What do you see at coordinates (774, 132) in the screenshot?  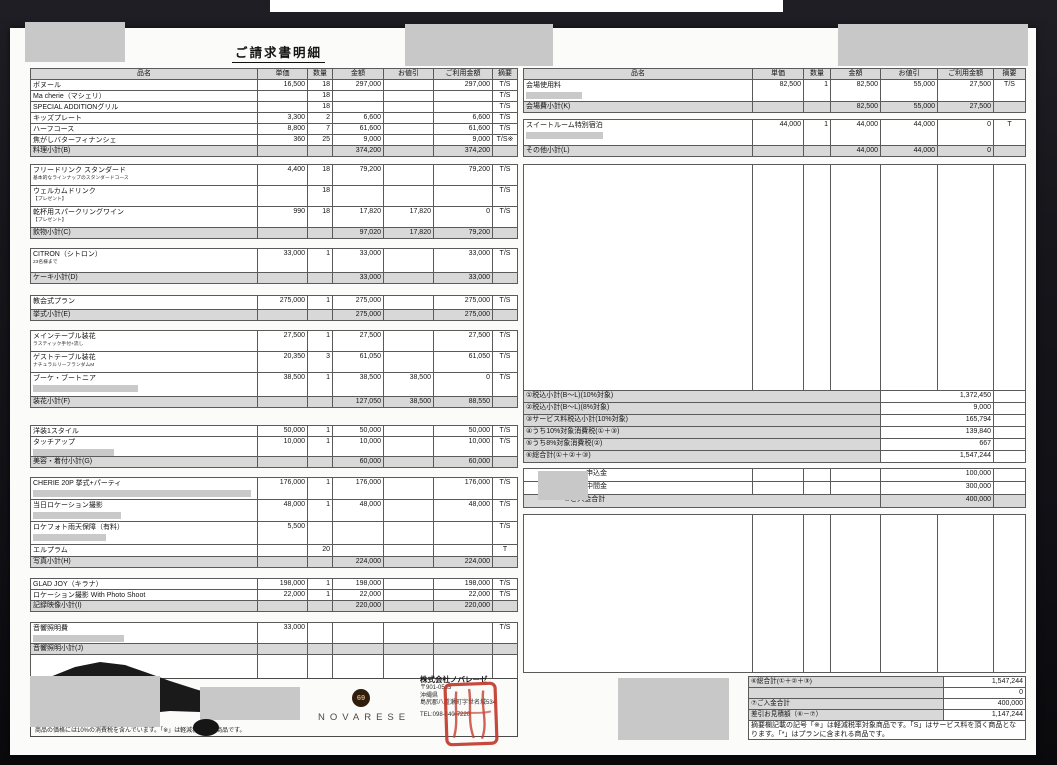 I see `item-row: スイートルーム特別宿泊 44,000 1 44,000 44,000 0 T` at bounding box center [774, 132].